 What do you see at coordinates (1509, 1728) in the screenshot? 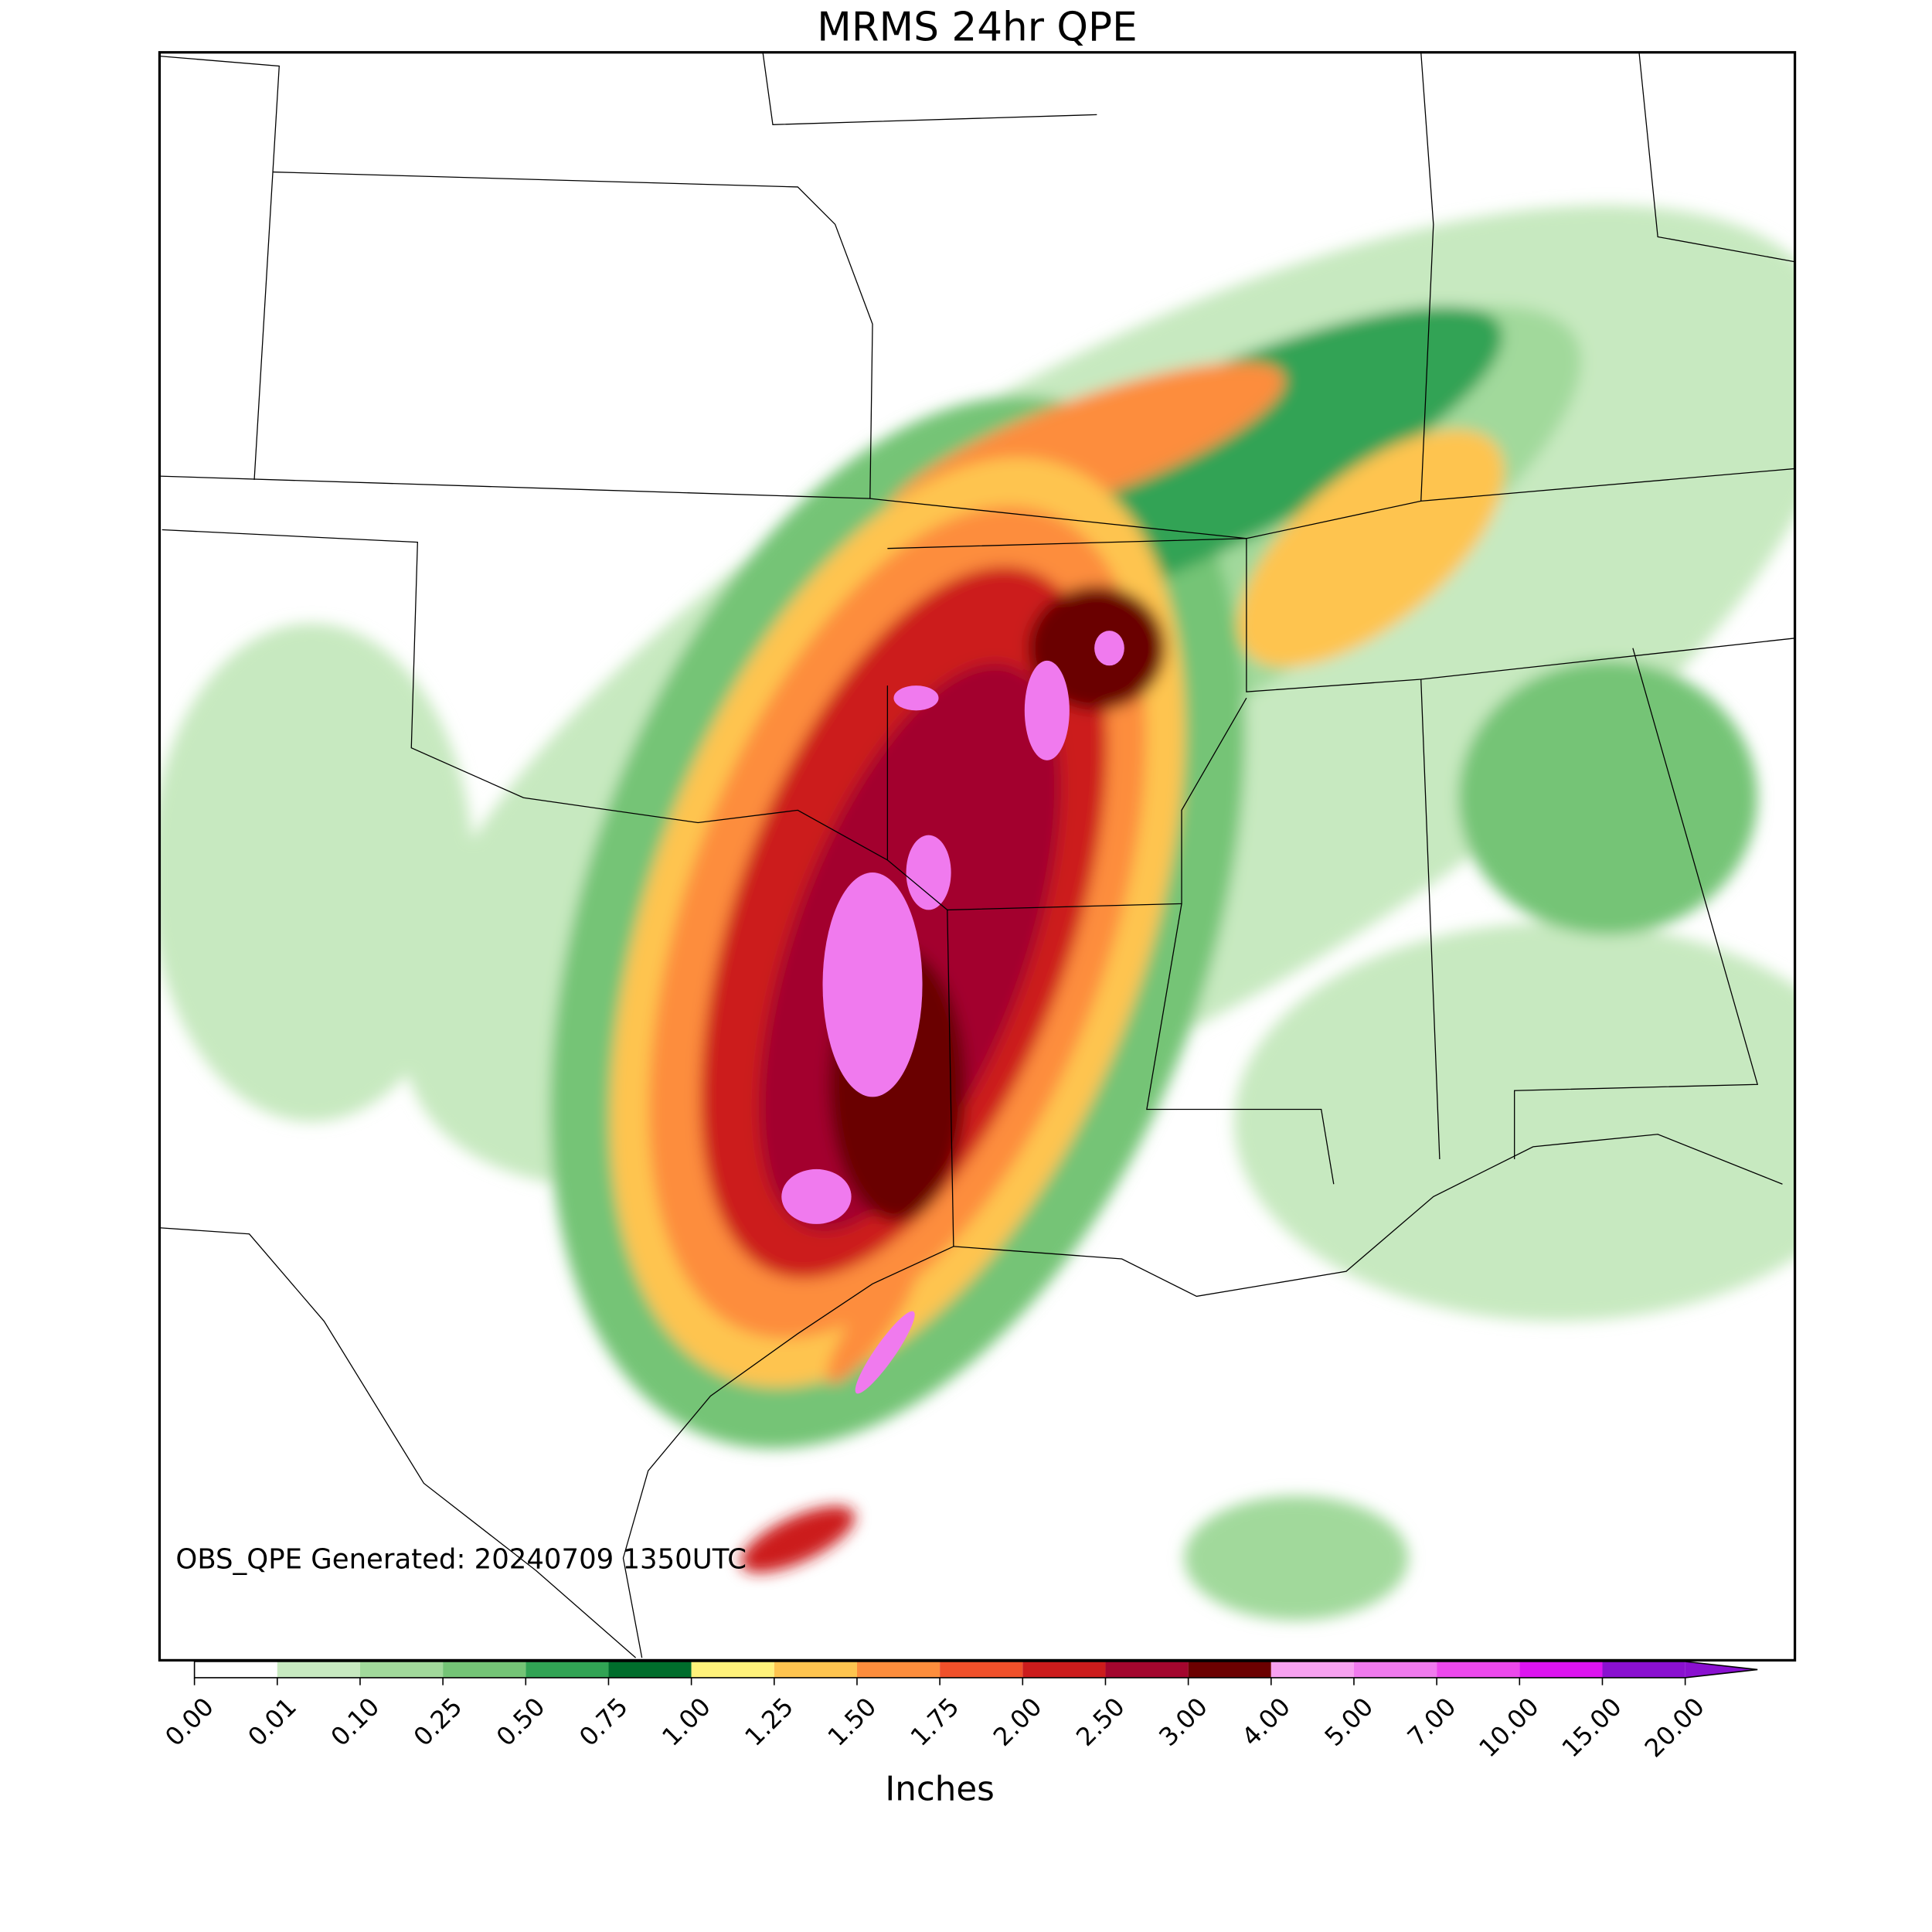
I see `colorbar-tick-label: 10.00` at bounding box center [1509, 1728].